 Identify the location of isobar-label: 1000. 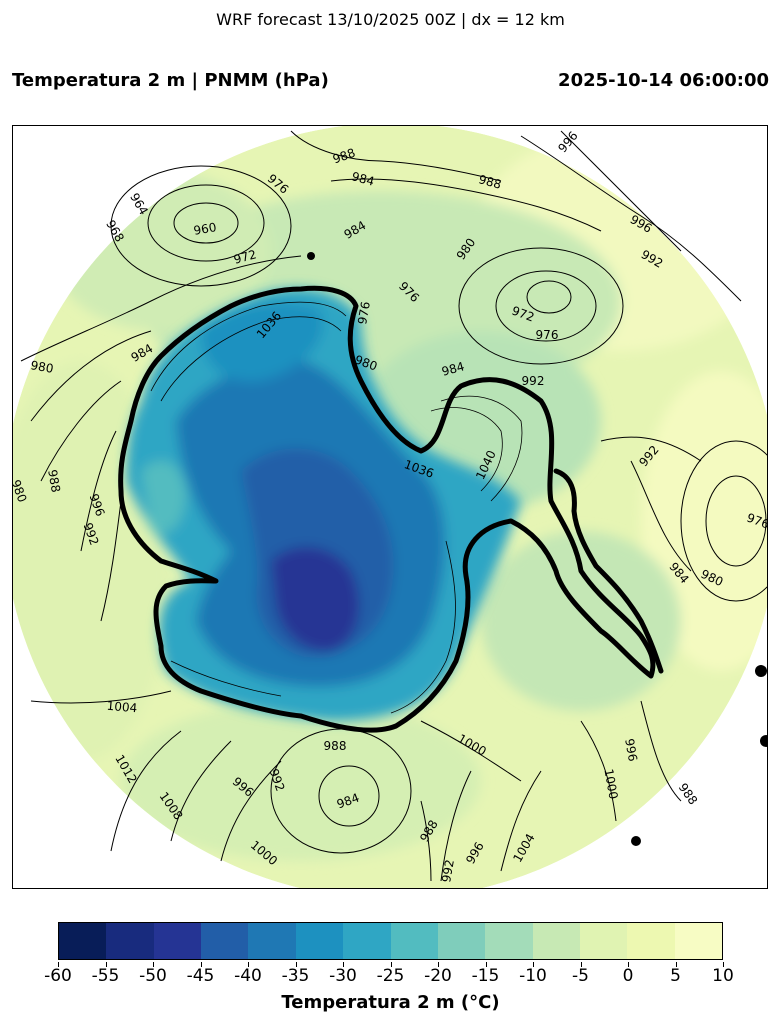
(610, 784).